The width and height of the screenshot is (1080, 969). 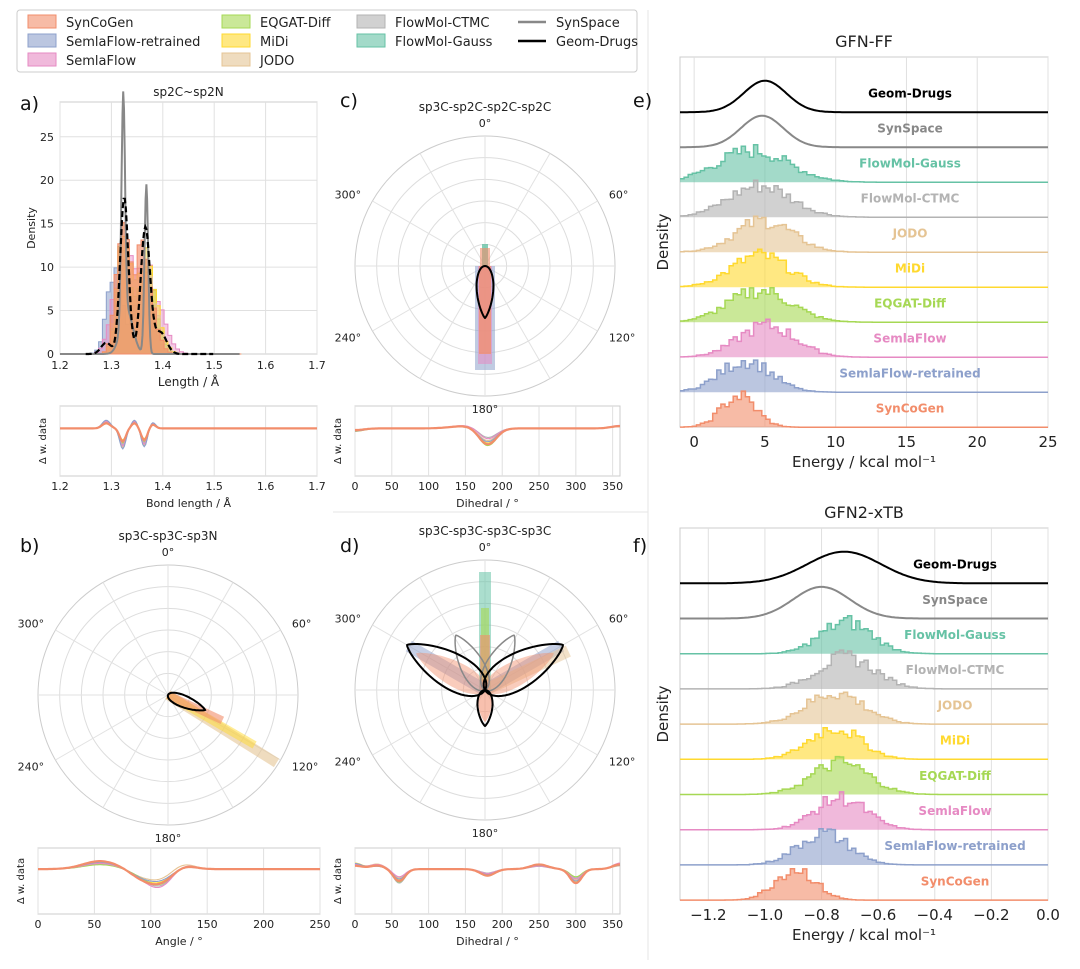 What do you see at coordinates (765, 442) in the screenshot?
I see `x-tick-label: 5` at bounding box center [765, 442].